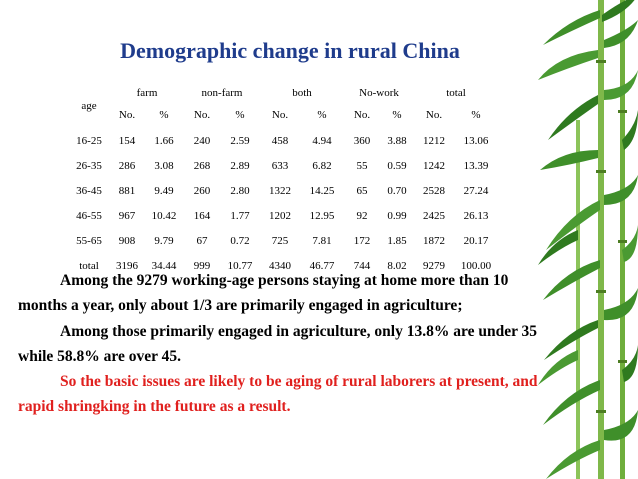  What do you see at coordinates (164, 190) in the screenshot?
I see `table-cell: 9.49` at bounding box center [164, 190].